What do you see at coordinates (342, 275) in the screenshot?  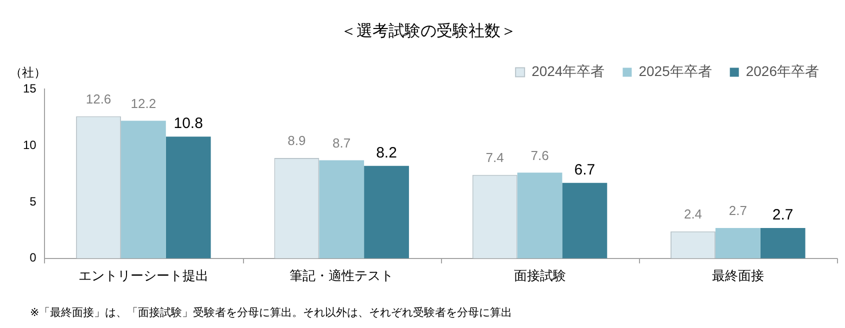 I see `x-tick-label: 筆記・適性テスト` at bounding box center [342, 275].